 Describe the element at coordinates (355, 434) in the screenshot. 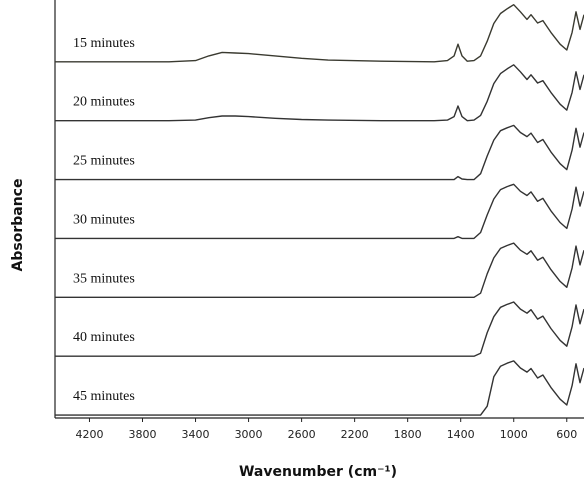

I see `x-tick-label: 2200` at that location.